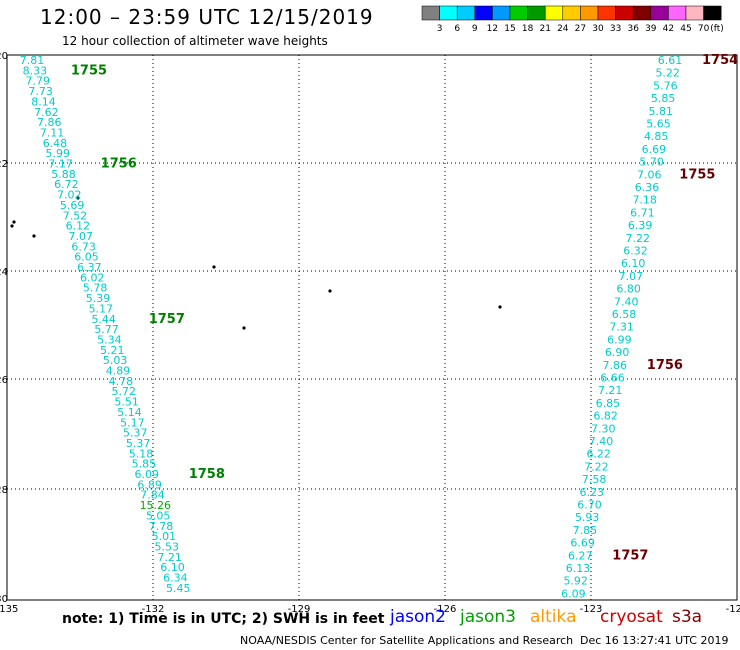 This screenshot has height=650, width=740. Describe the element at coordinates (207, 17) in the screenshot. I see `page-title: 12:00 – 23:59 UTC 12/15/2019` at that location.